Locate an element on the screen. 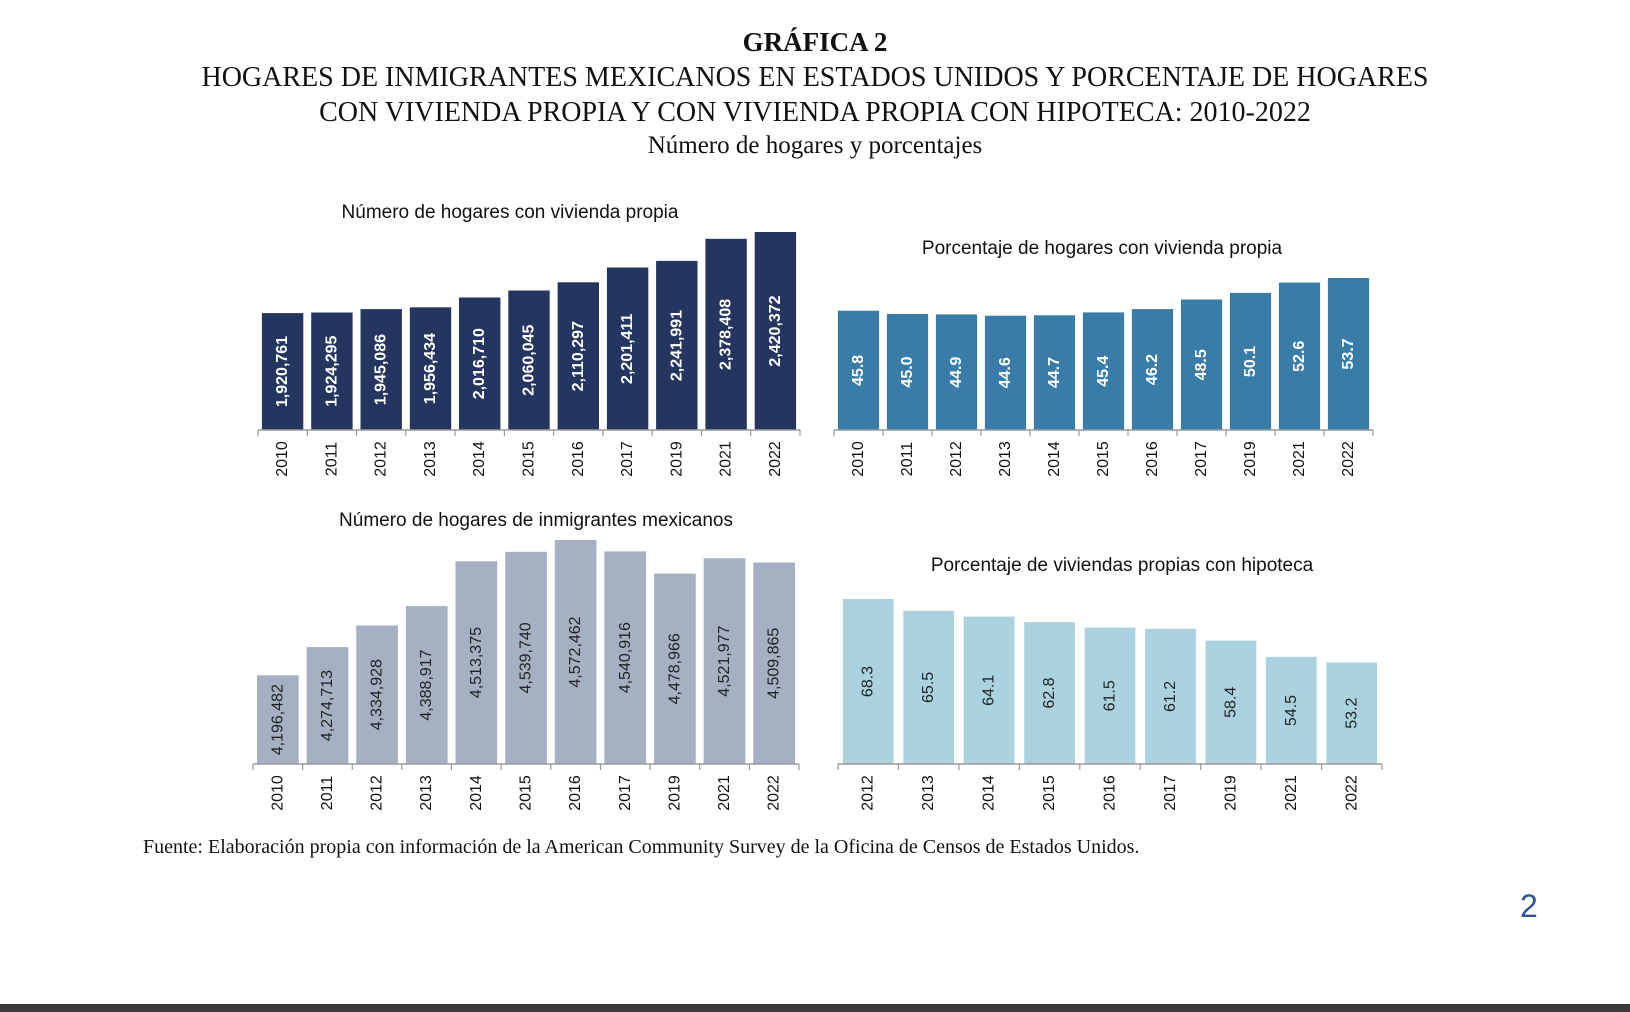  bar-ownership-rate-2015 is located at coordinates (1103, 371).